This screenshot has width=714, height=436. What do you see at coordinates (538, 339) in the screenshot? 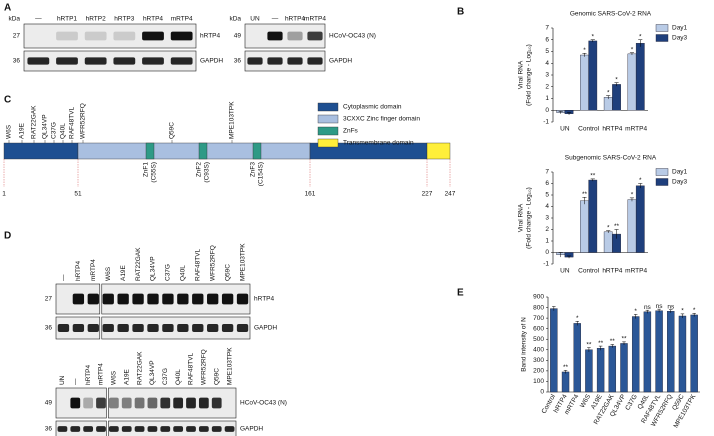
I see `y-tick-label: 500` at bounding box center [538, 339].